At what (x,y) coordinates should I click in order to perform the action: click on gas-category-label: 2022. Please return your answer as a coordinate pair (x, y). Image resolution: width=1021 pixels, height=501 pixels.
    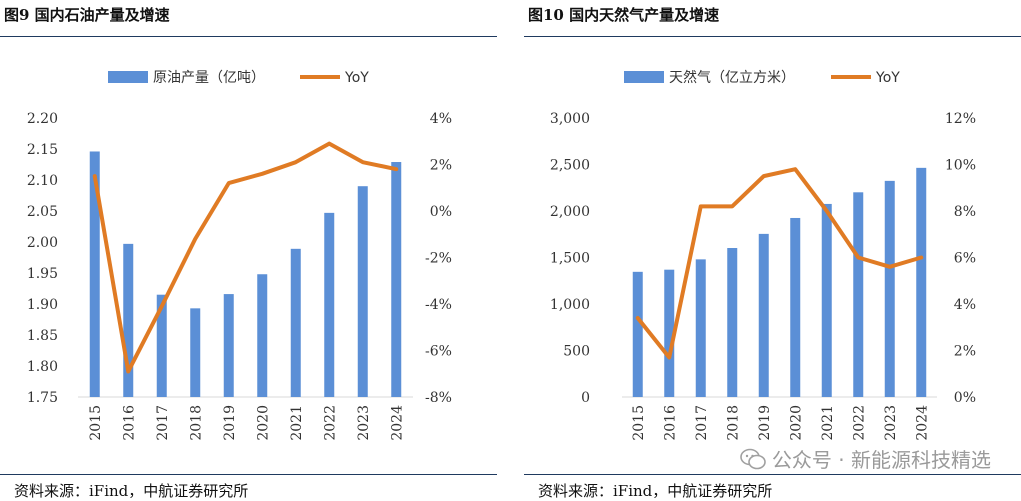
    Looking at the image, I should click on (859, 423).